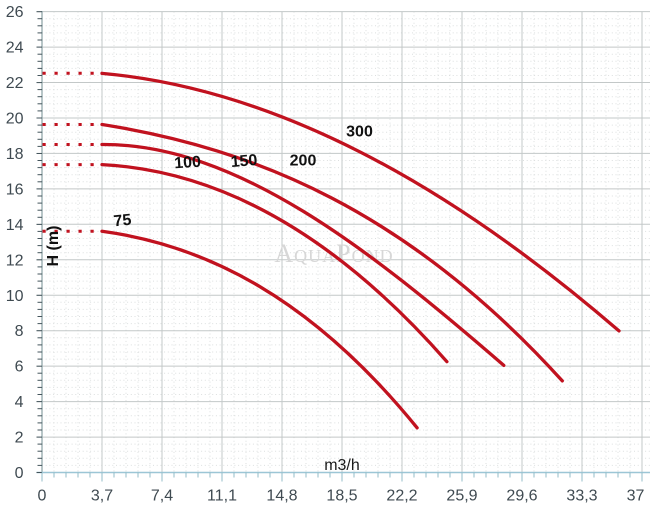 Image resolution: width=650 pixels, height=516 pixels. What do you see at coordinates (162, 496) in the screenshot?
I see `svg-text: 7,4` at bounding box center [162, 496].